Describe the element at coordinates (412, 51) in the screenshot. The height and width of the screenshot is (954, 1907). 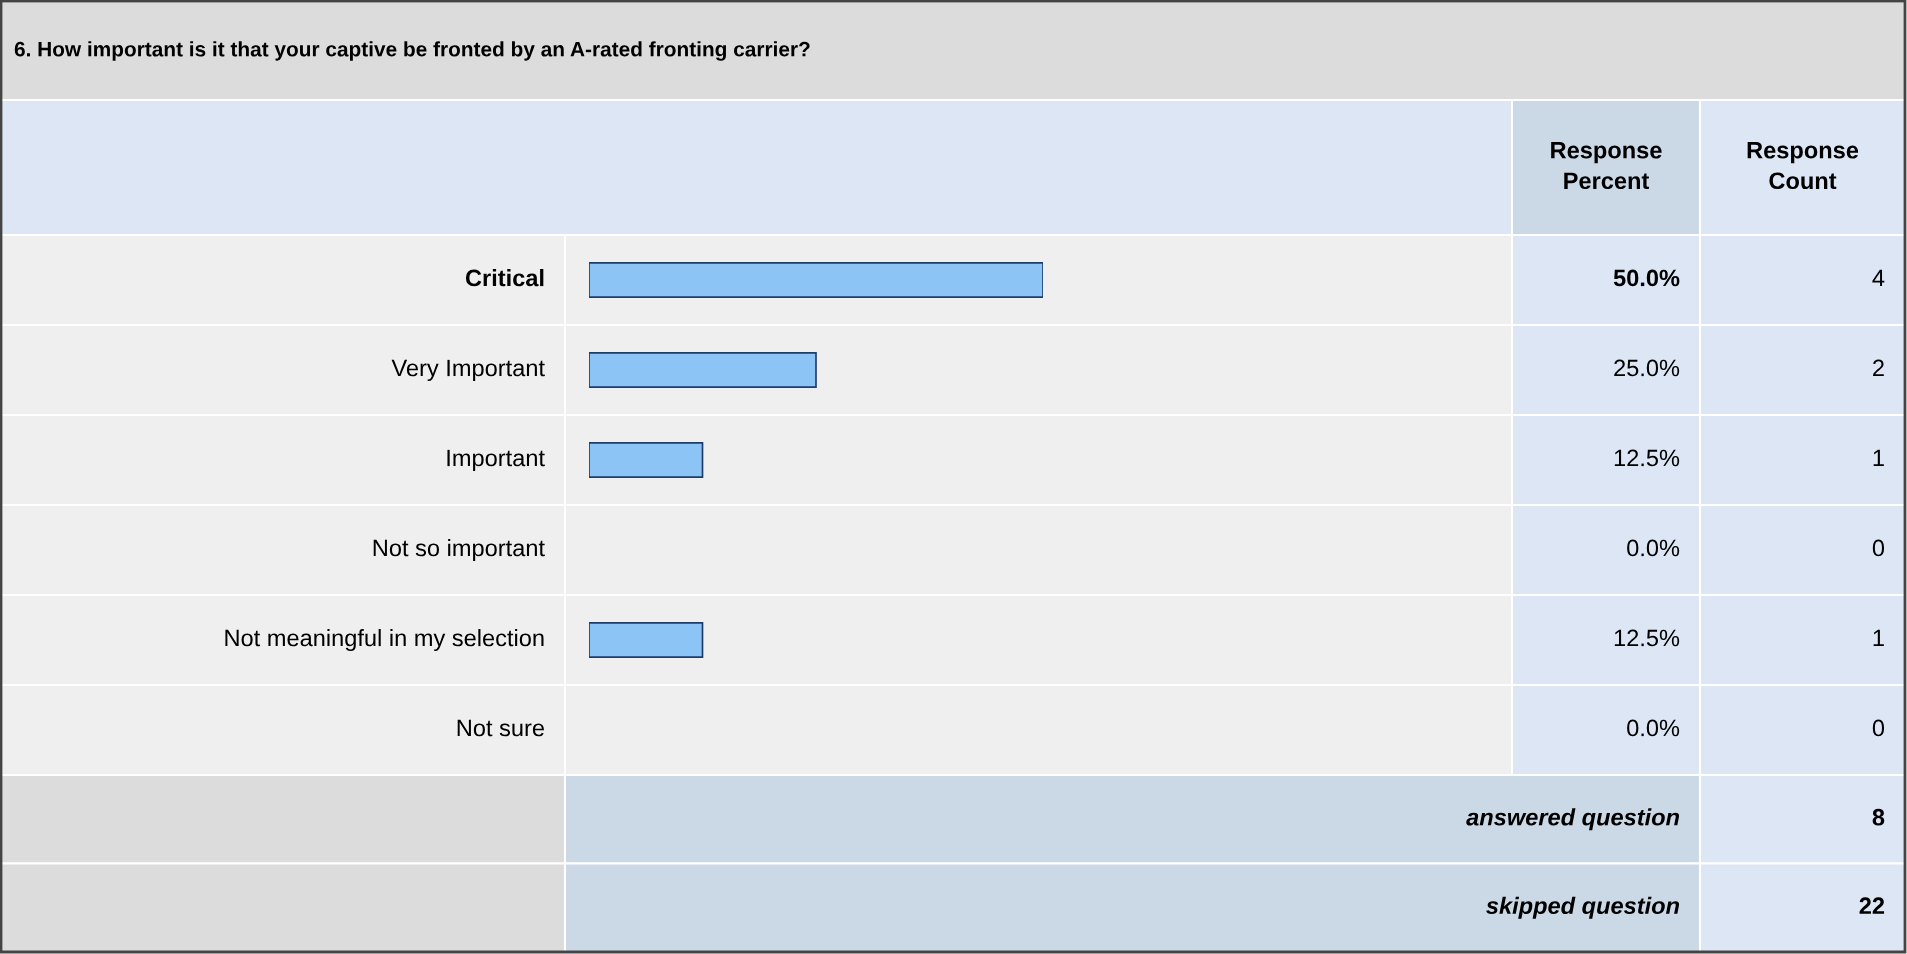
I see `text: 6. How important is it that your captive be fronted by an A-rated fronting carrier?` at that location.